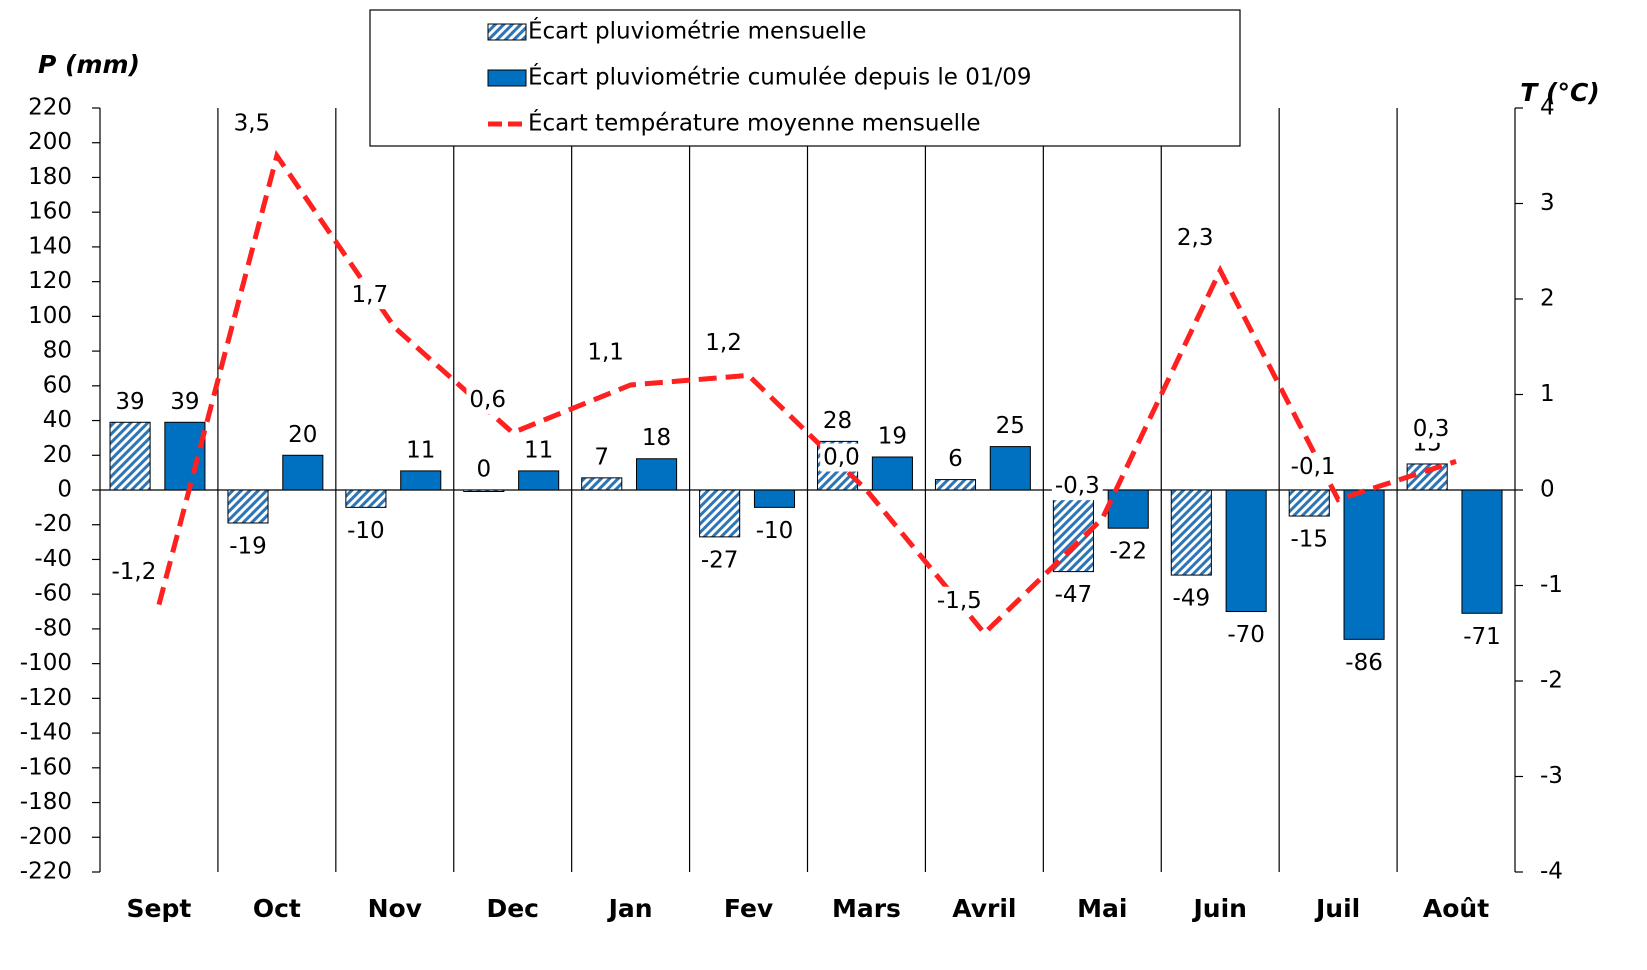 The image size is (1647, 970). What do you see at coordinates (601, 457) in the screenshot?
I see `data-label: 7` at bounding box center [601, 457].